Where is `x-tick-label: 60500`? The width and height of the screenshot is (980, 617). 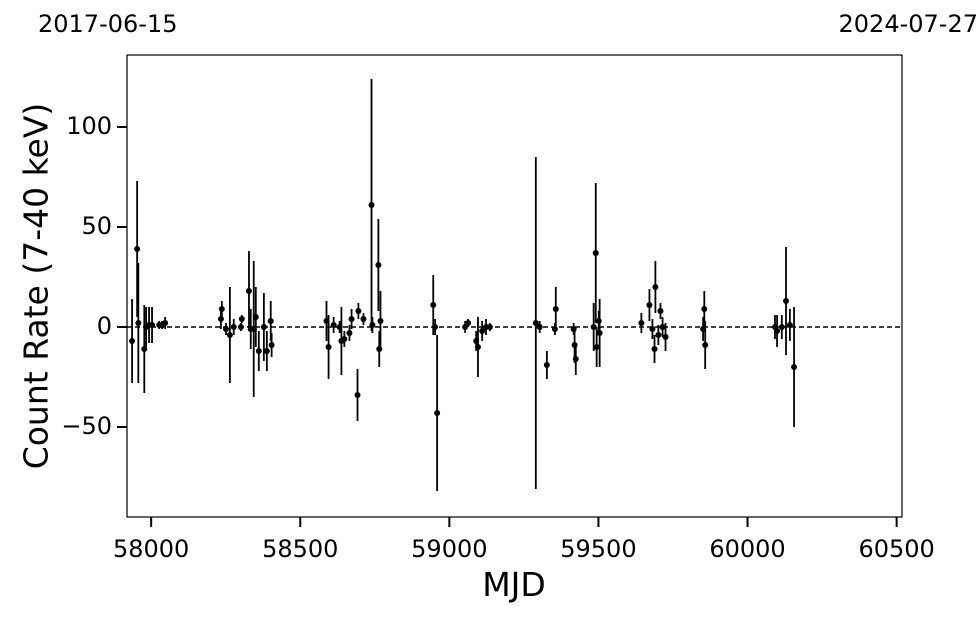 x-tick-label: 60500 is located at coordinates (896, 549).